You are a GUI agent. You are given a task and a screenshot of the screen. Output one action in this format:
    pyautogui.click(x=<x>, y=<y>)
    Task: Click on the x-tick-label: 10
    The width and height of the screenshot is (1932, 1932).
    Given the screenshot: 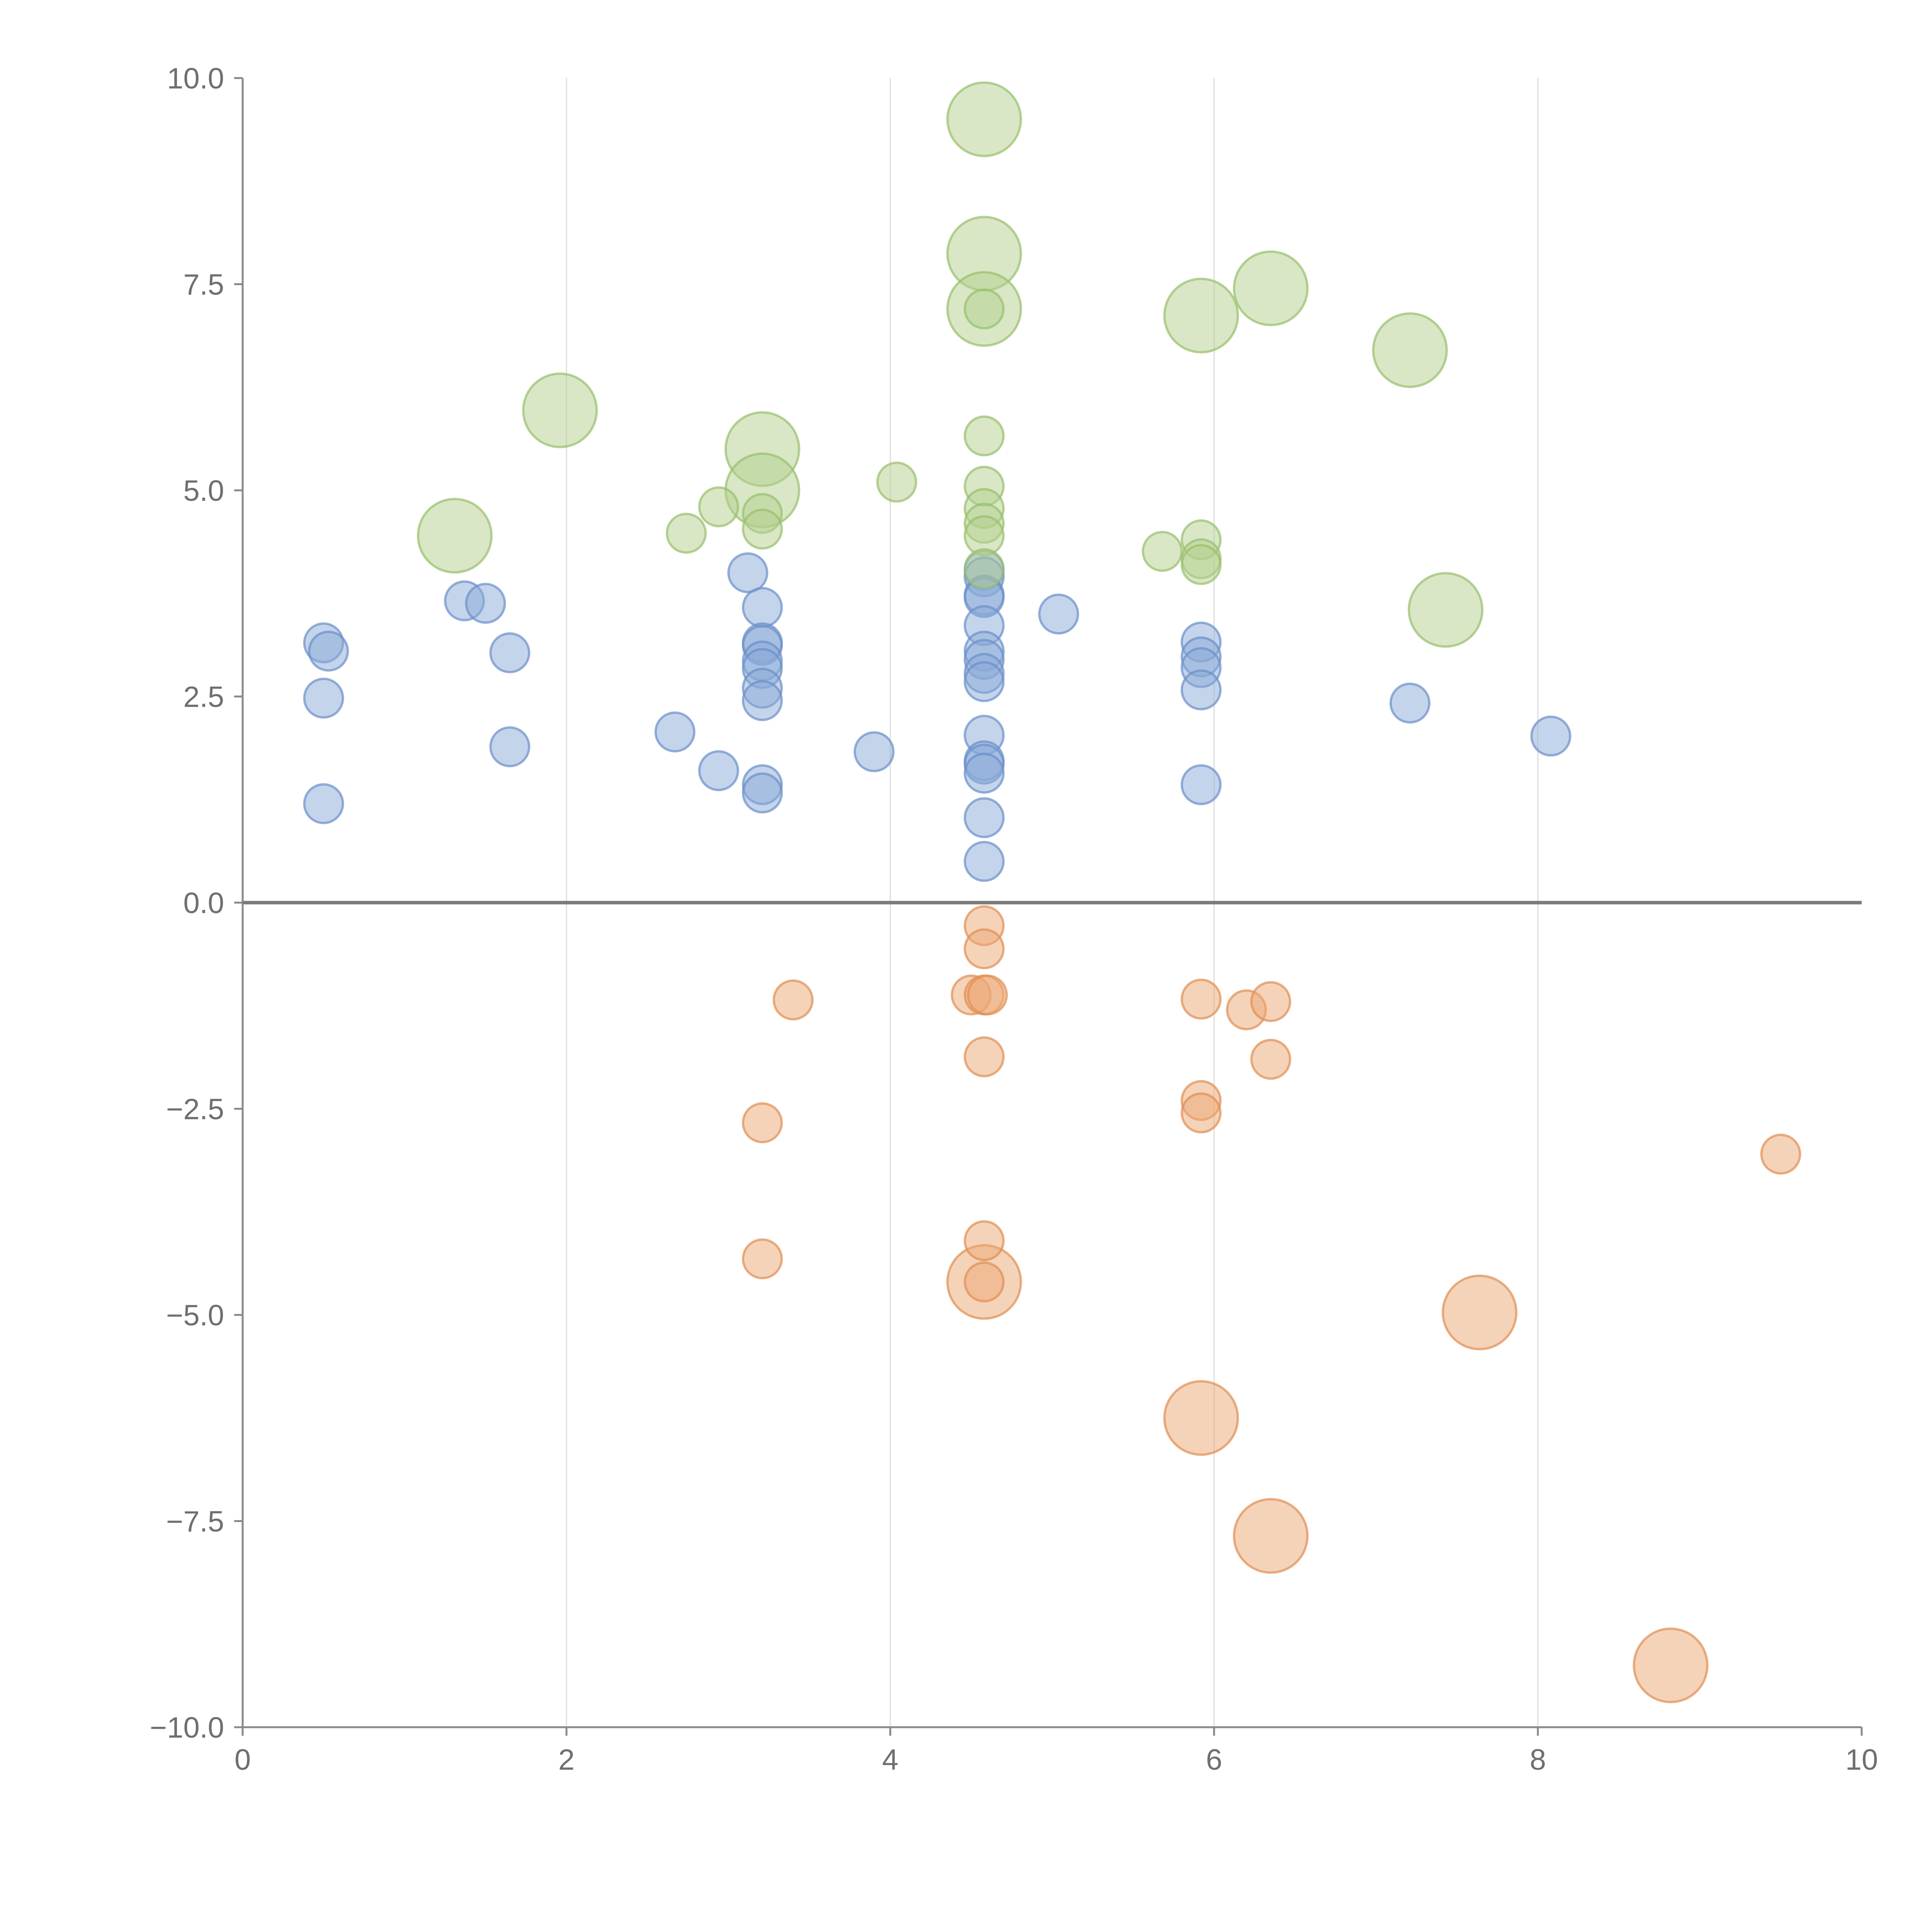 What is the action you would take?
    pyautogui.click(x=1862, y=1759)
    